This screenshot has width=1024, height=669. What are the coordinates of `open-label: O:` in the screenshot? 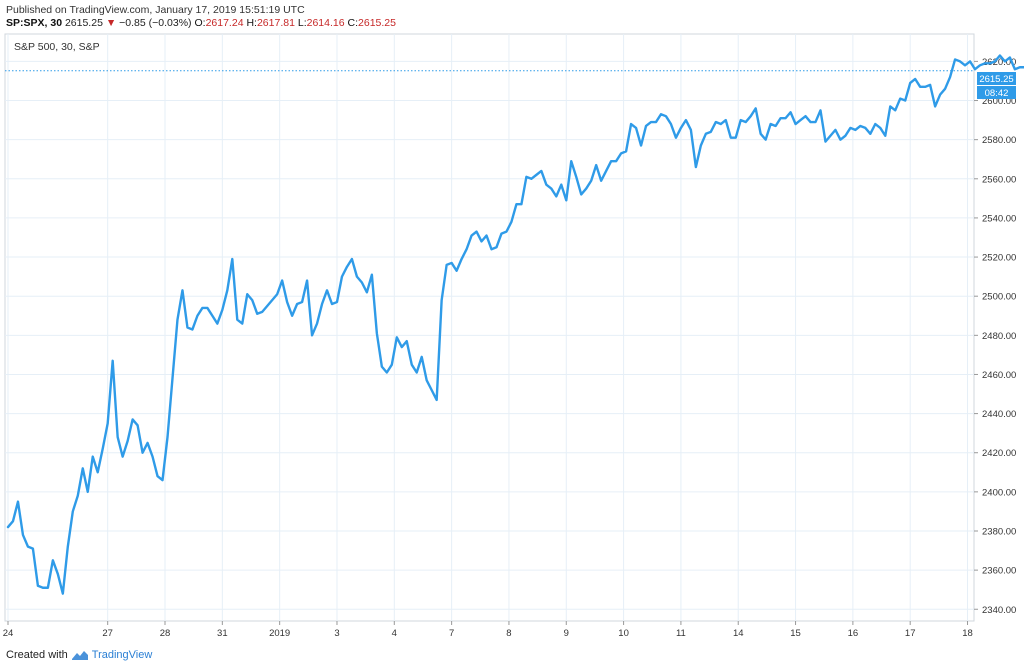 It's located at (200, 23).